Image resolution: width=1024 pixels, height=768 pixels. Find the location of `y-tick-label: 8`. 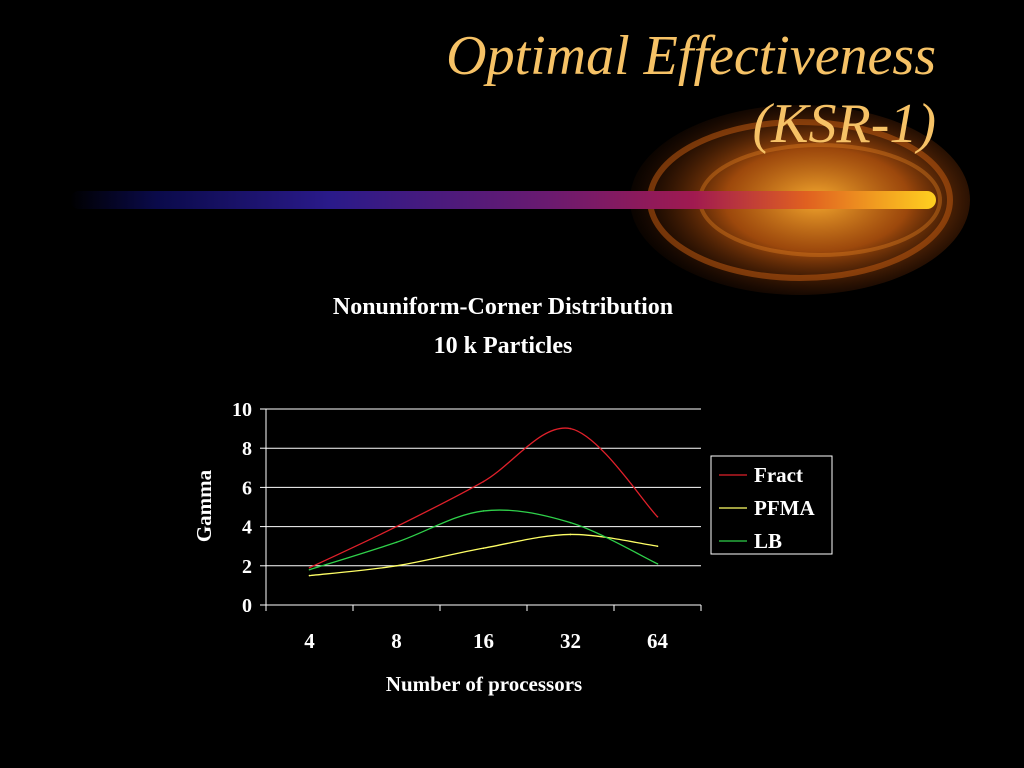

y-tick-label: 8 is located at coordinates (247, 449).